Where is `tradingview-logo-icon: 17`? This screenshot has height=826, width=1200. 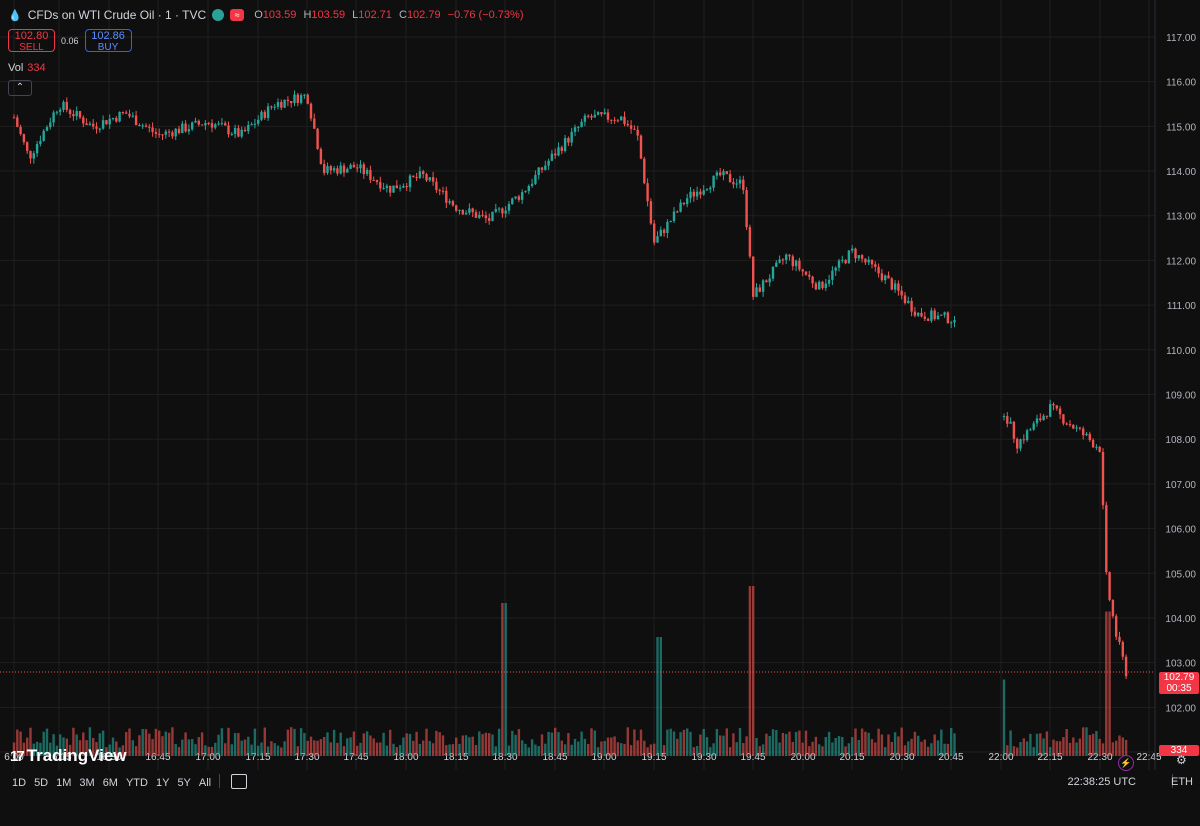 tradingview-logo-icon: 17 is located at coordinates (17, 756).